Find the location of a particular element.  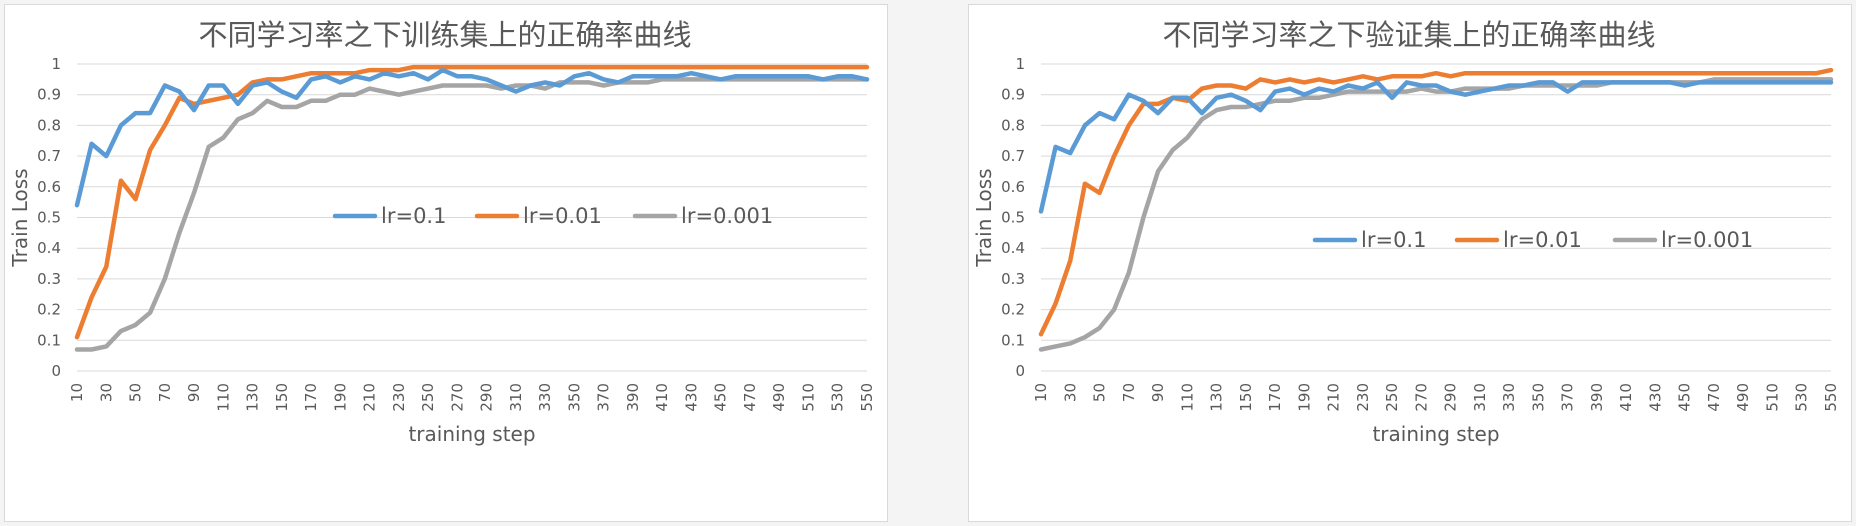

x-tick-label: 90 is located at coordinates (194, 392).